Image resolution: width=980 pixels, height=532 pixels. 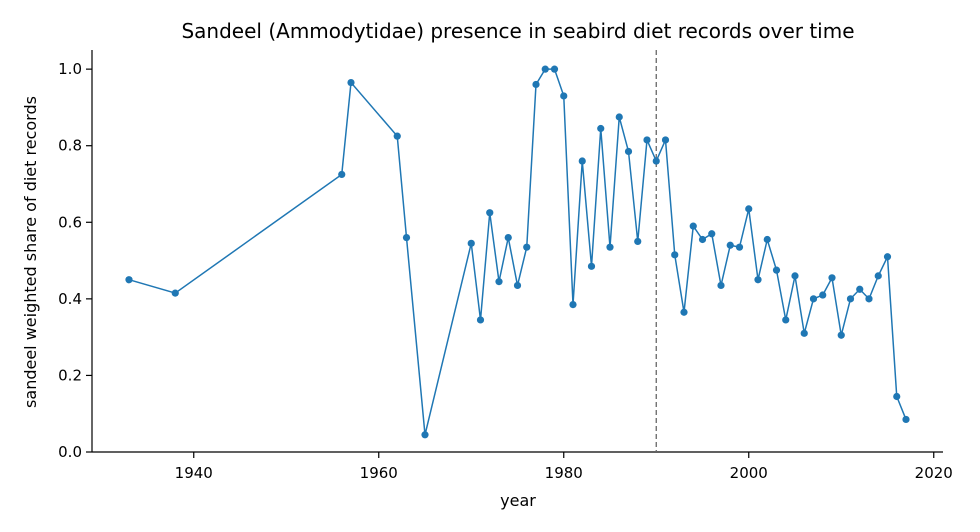 What do you see at coordinates (518, 500) in the screenshot?
I see `x-axis-label: year` at bounding box center [518, 500].